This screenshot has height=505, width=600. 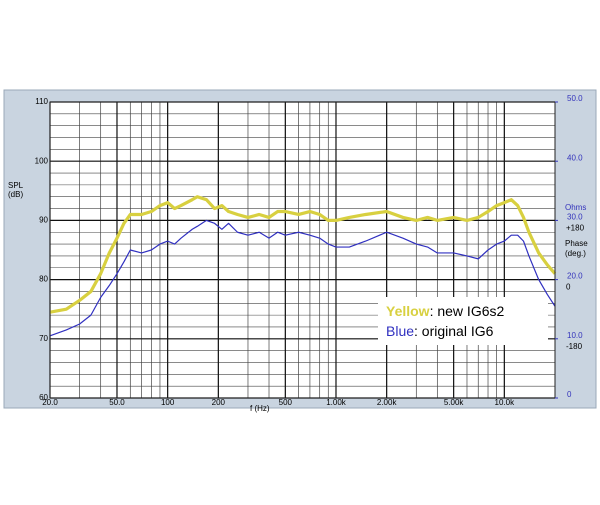 I want to click on phase-tick-label: +180, so click(x=575, y=228).